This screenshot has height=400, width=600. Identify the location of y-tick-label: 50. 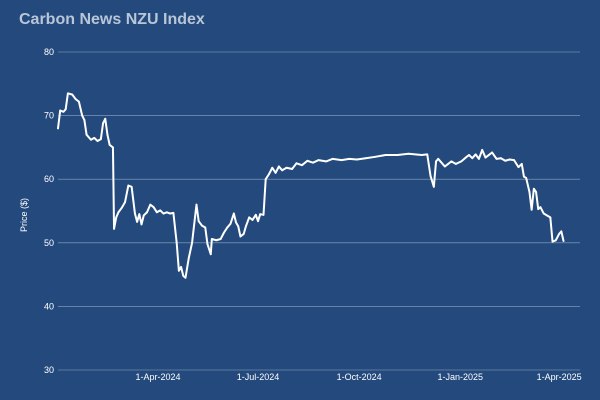
(49, 243).